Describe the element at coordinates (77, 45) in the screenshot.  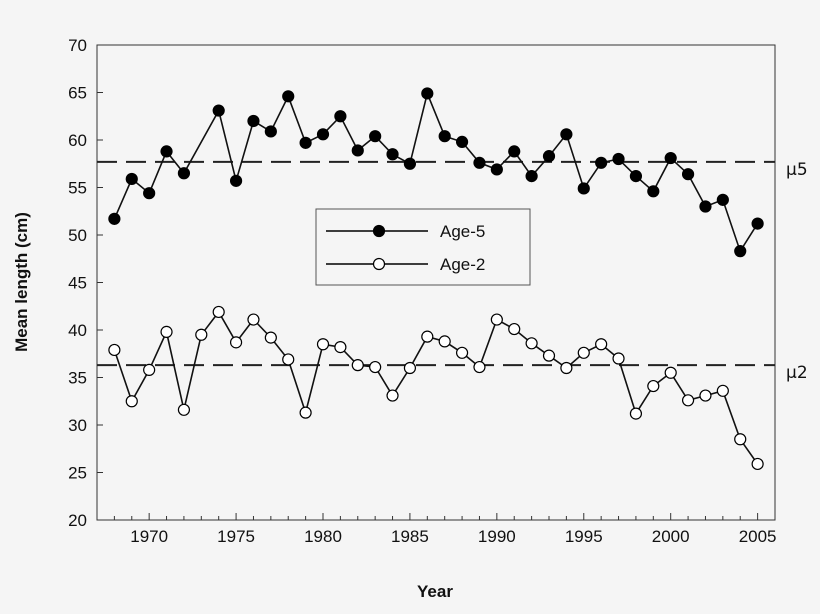
I see `y-tick-label: 70` at that location.